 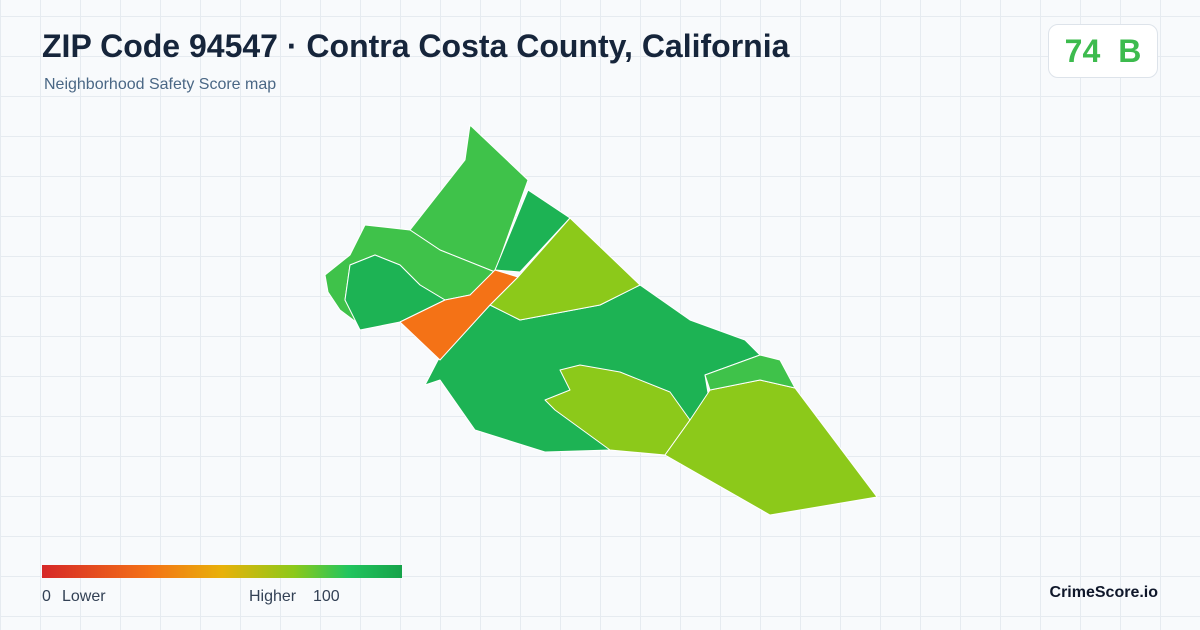 I want to click on score-grade: B, so click(x=1130, y=50).